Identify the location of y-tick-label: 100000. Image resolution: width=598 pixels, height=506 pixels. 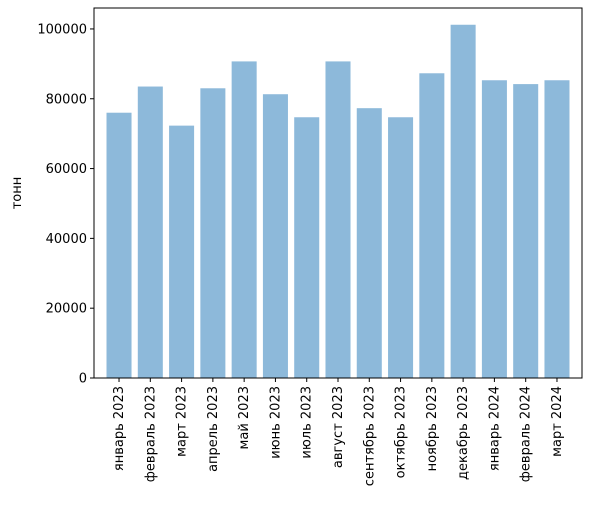
(62, 29).